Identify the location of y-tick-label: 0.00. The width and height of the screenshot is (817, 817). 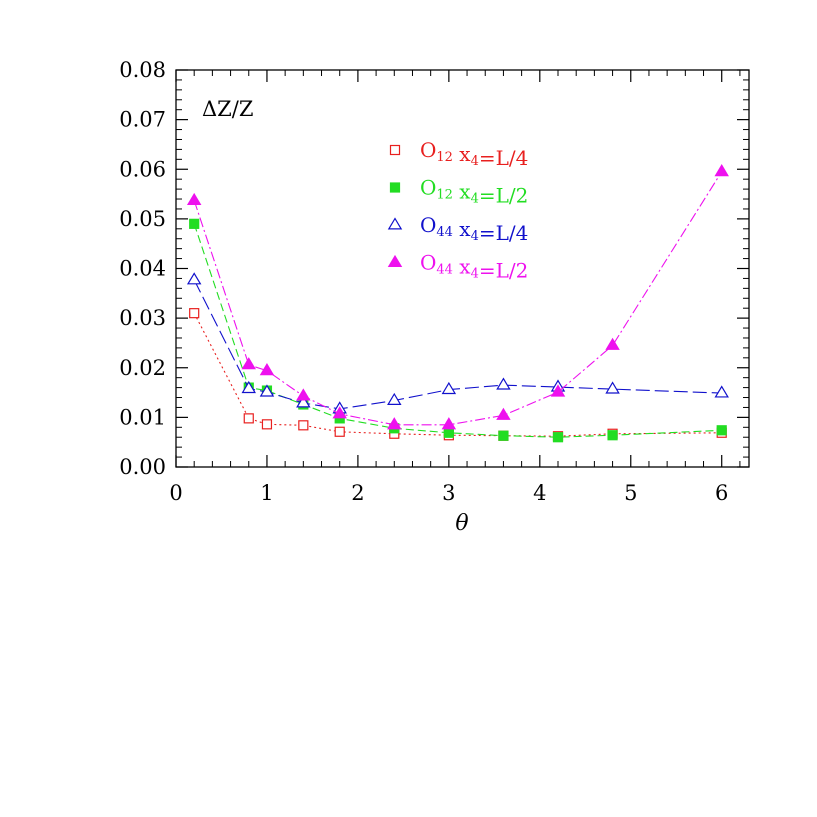
(142, 467).